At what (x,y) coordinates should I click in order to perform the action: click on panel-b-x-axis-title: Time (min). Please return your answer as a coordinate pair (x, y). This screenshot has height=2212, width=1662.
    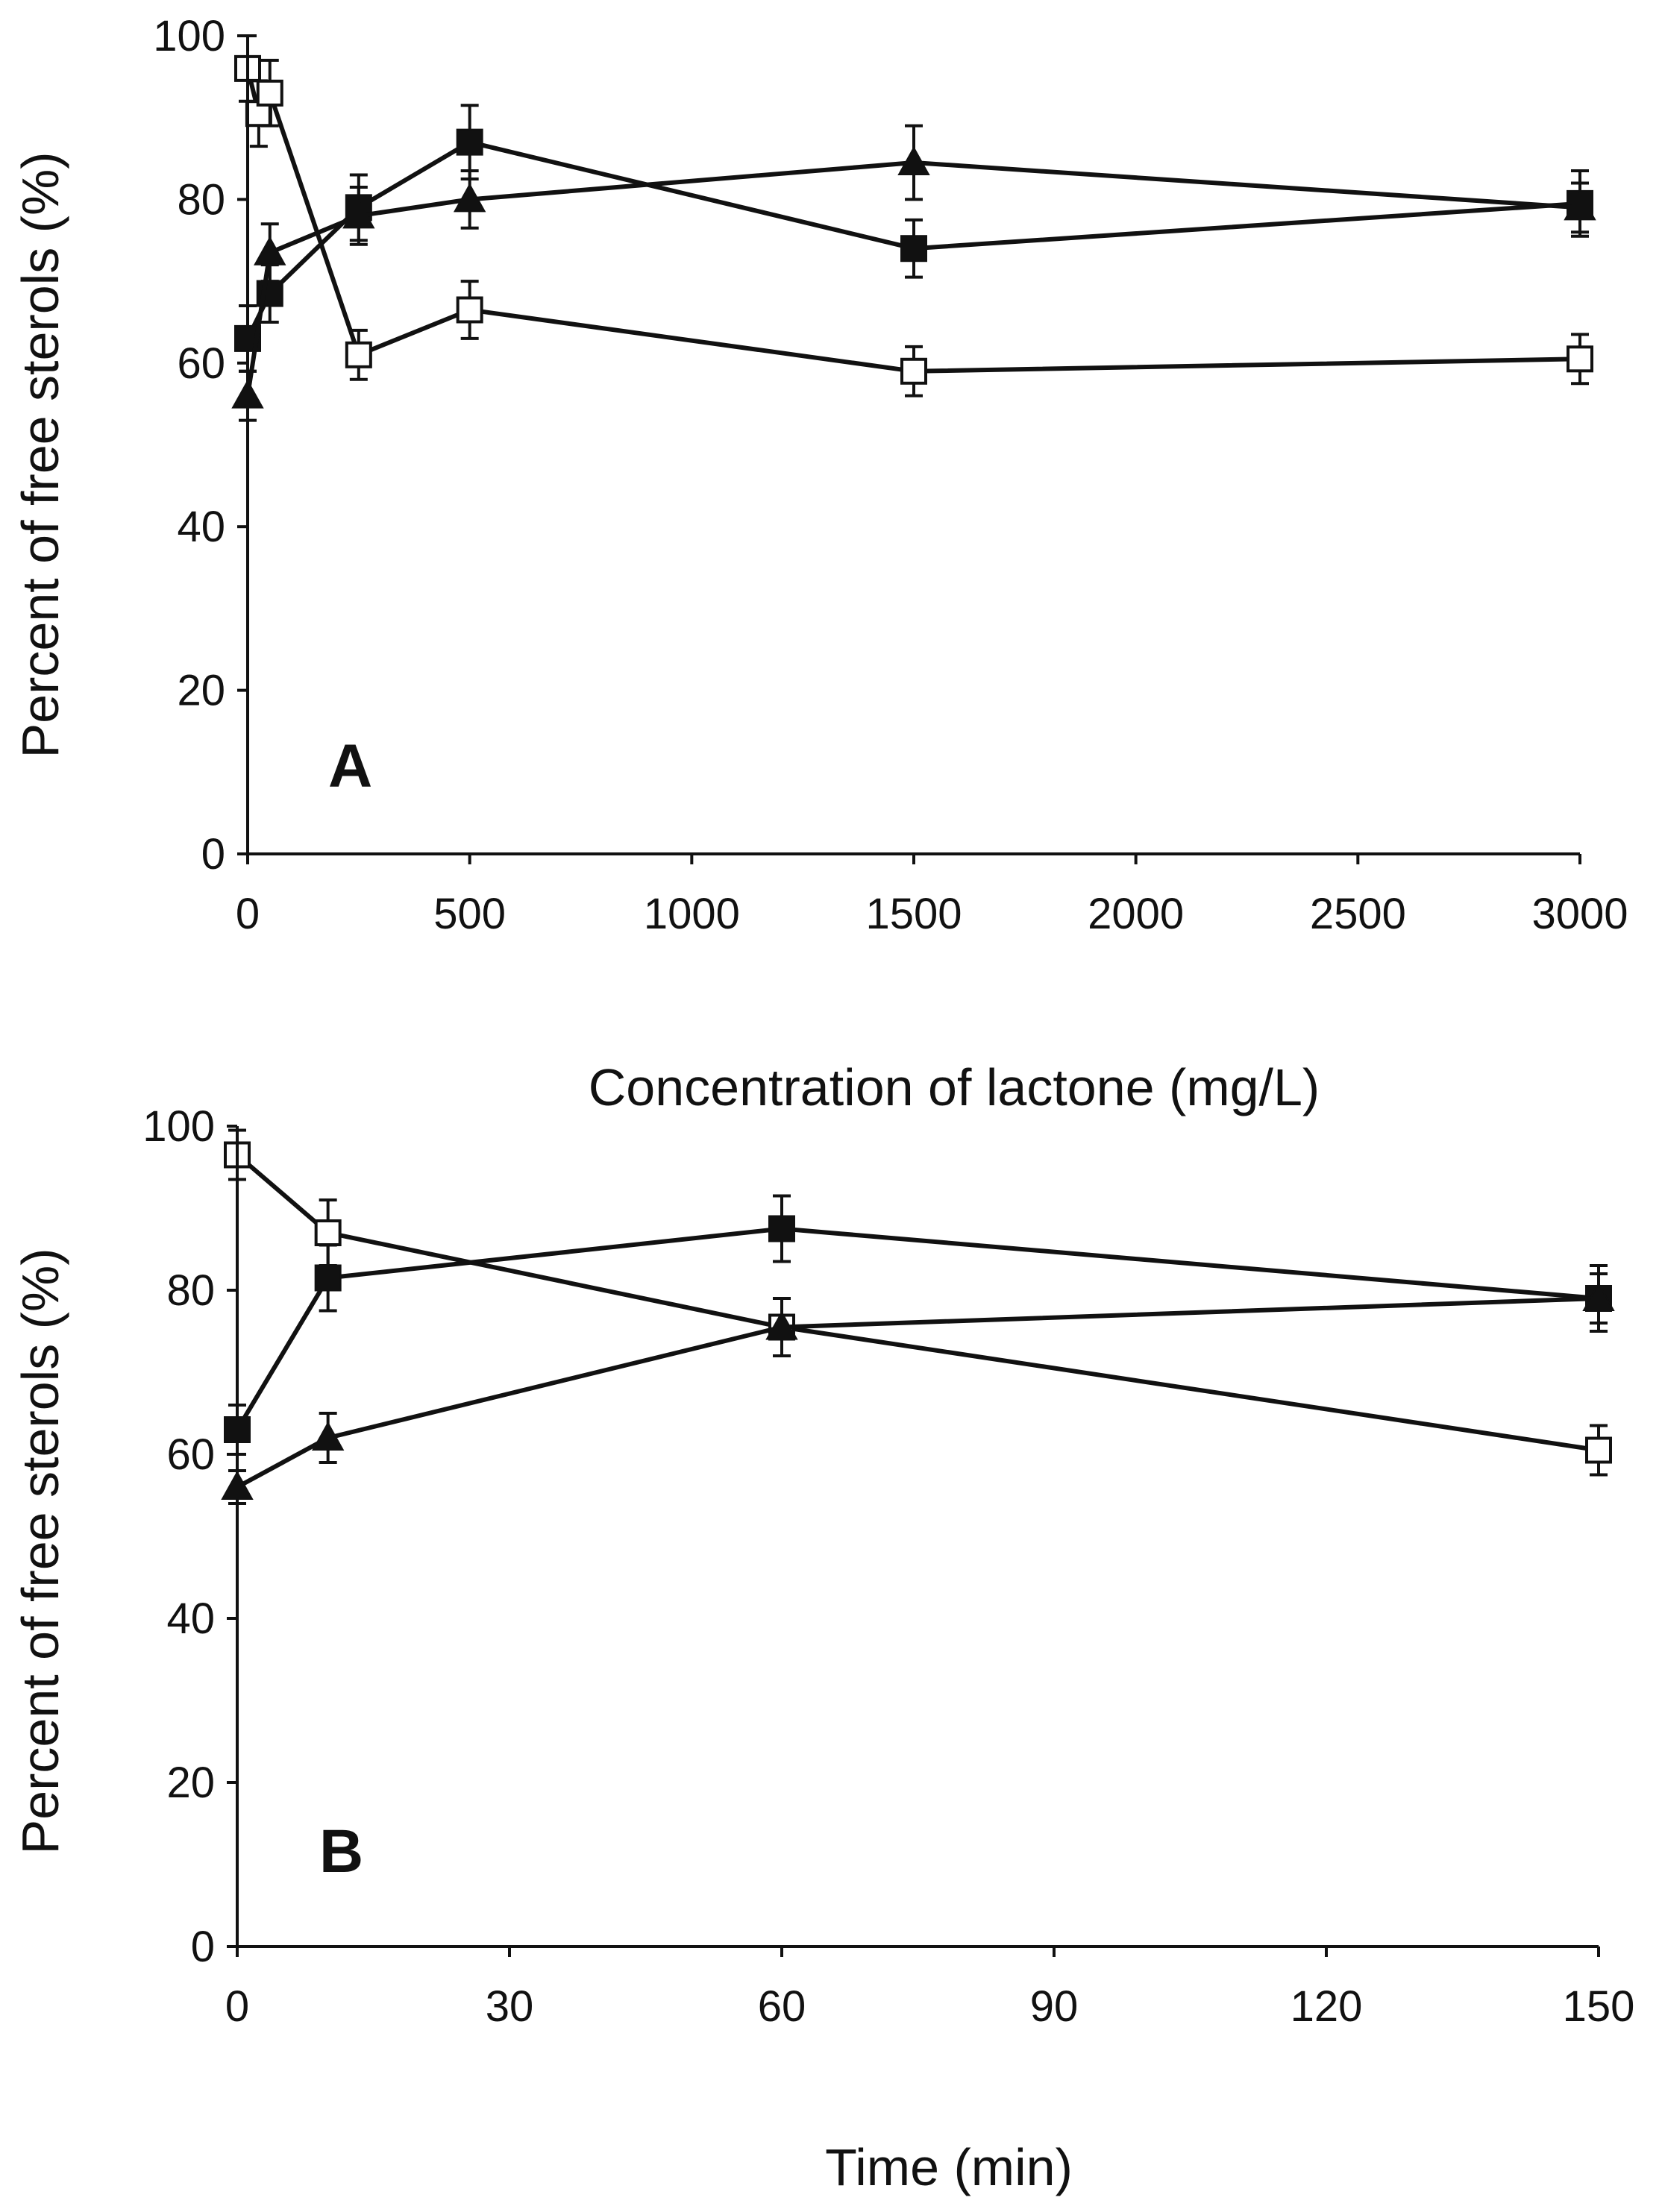
    Looking at the image, I should click on (949, 2167).